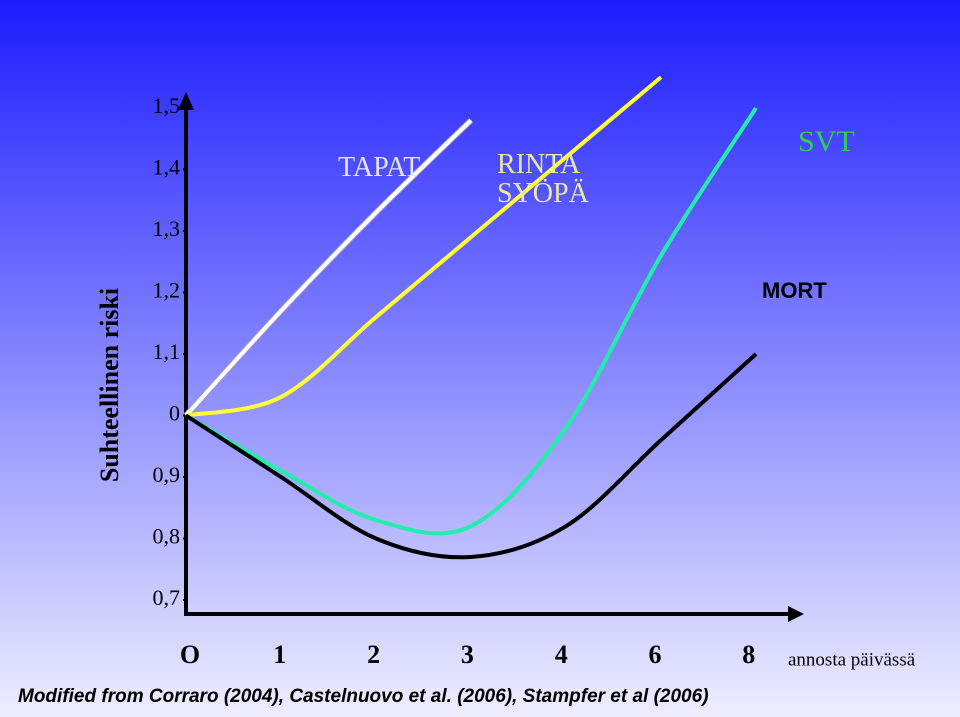 This screenshot has height=717, width=960. I want to click on y-tick-label: 0,7, so click(167, 597).